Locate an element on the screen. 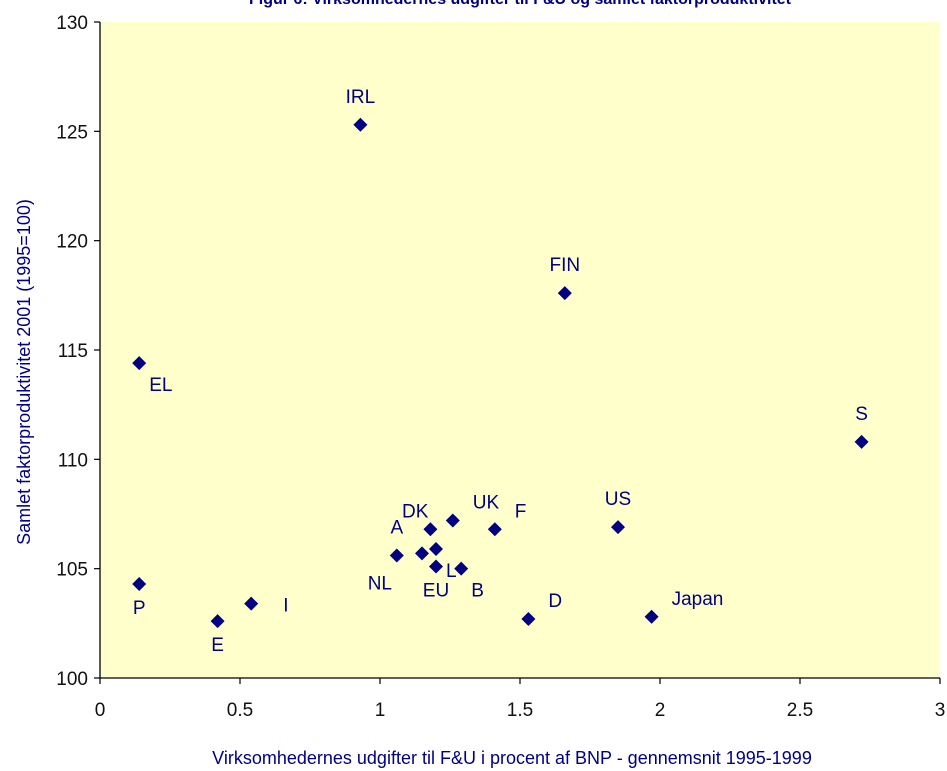 The image size is (947, 771). x-tick-label: 2.5 is located at coordinates (800, 710).